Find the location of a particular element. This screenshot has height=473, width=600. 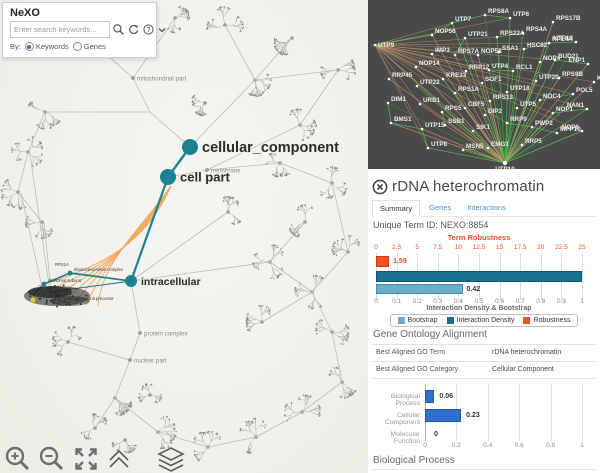

gene-label: RPS4A is located at coordinates (536, 29).